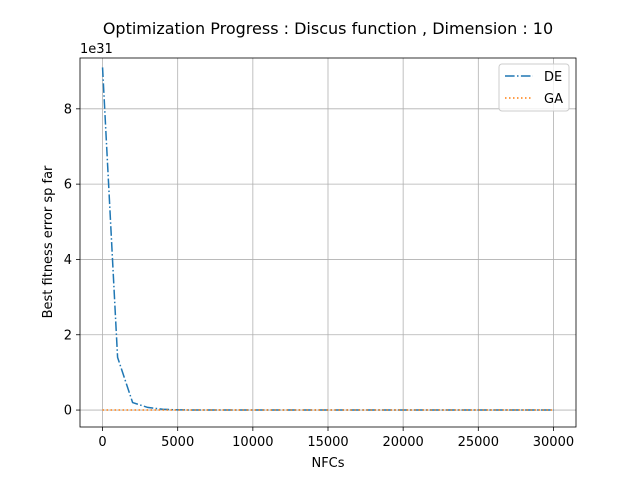  Describe the element at coordinates (327, 463) in the screenshot. I see `x-axis-label: NFCs` at that location.